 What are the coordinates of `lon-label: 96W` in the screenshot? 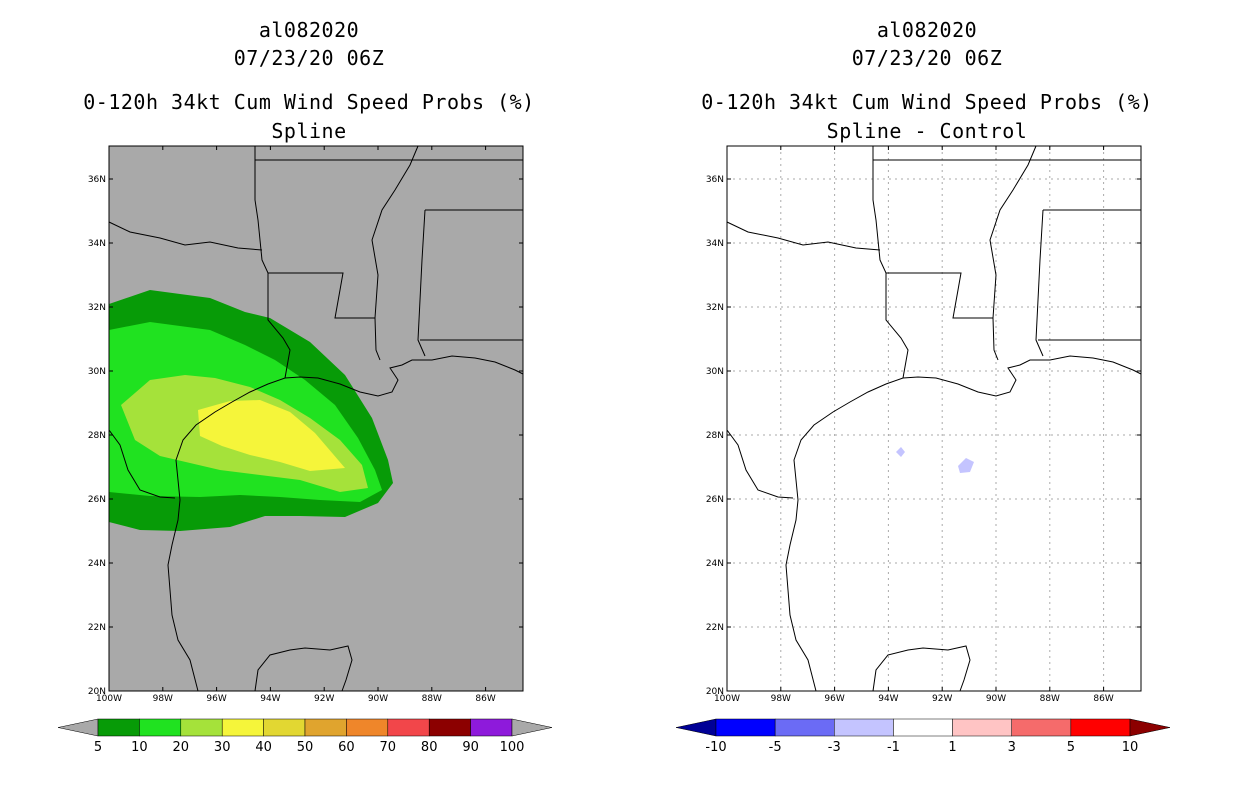 It's located at (216, 699).